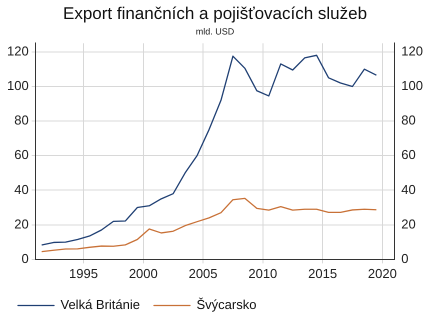 This screenshot has height=326, width=434. What do you see at coordinates (17, 50) in the screenshot?
I see `y-tick-label: 120` at bounding box center [17, 50].